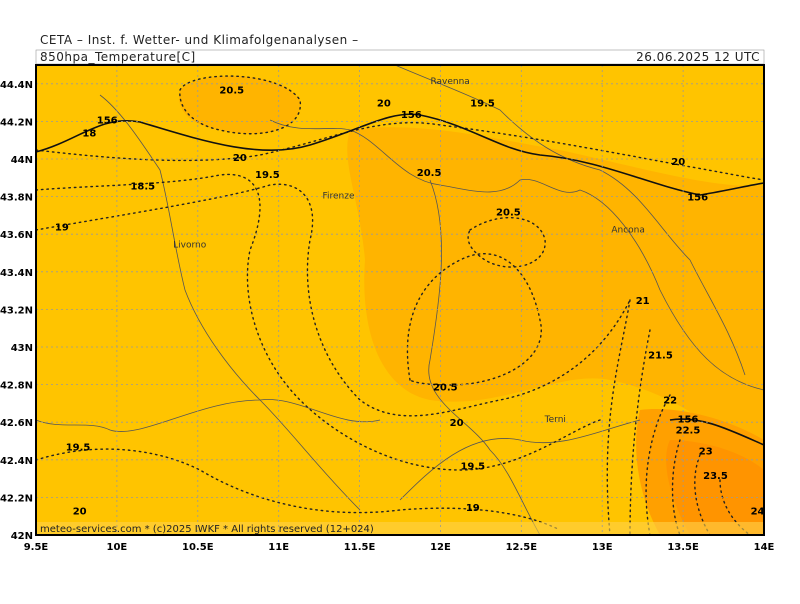  Describe the element at coordinates (16, 122) in the screenshot. I see `y-tick-label: 44.2N` at that location.